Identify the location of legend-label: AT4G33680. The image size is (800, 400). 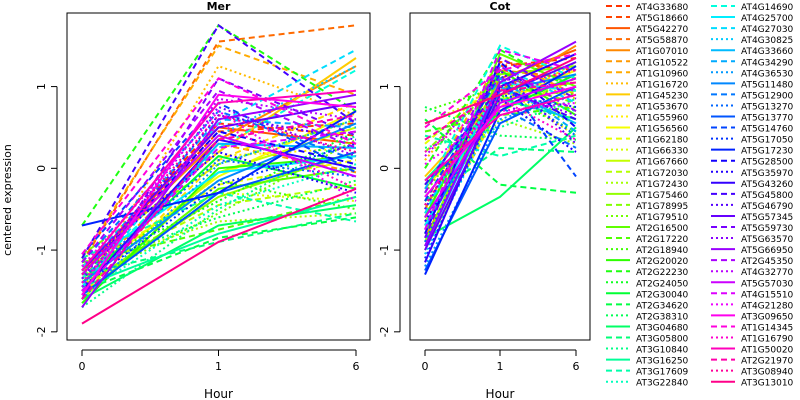
(662, 8).